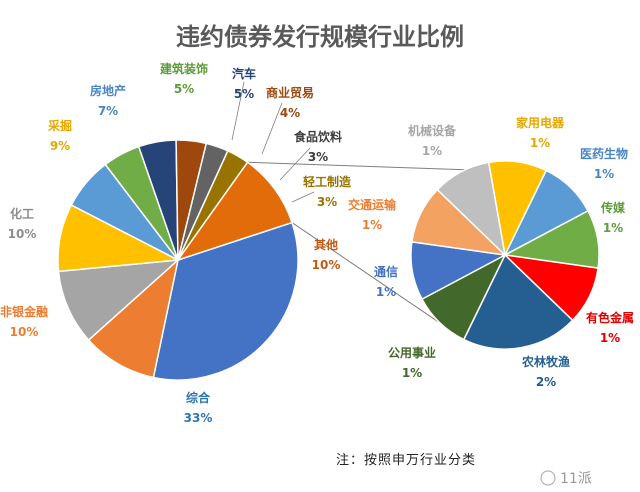  I want to click on data-label: 采掘 9%, so click(59, 135).